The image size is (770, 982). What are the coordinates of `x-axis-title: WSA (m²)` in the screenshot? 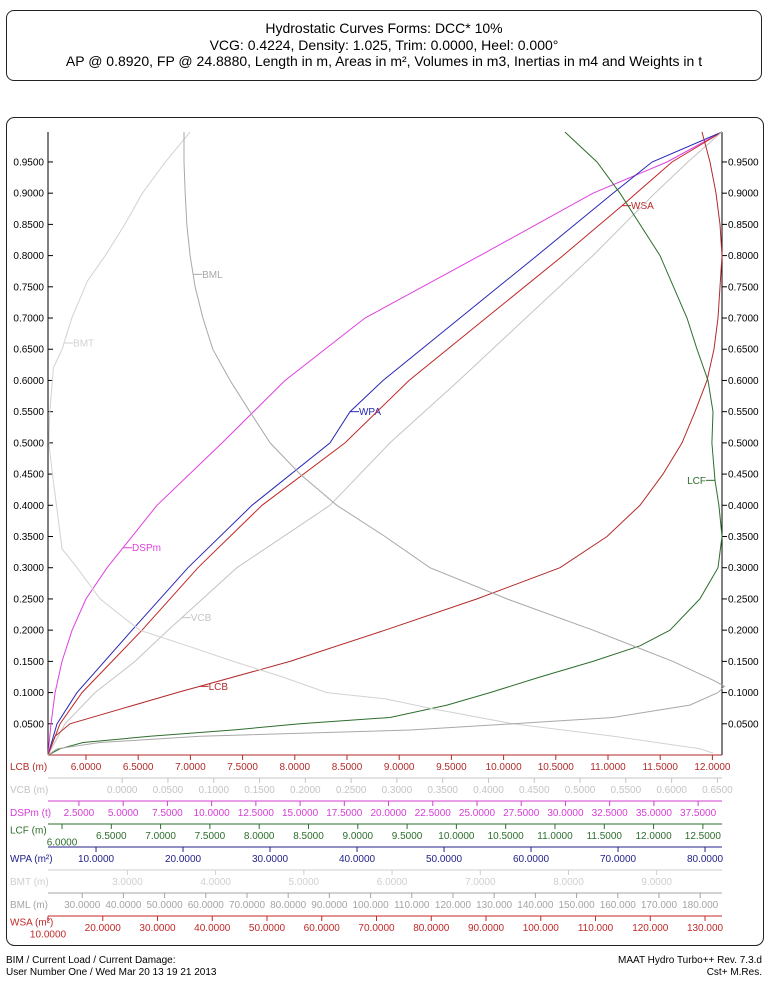 It's located at (31, 923).